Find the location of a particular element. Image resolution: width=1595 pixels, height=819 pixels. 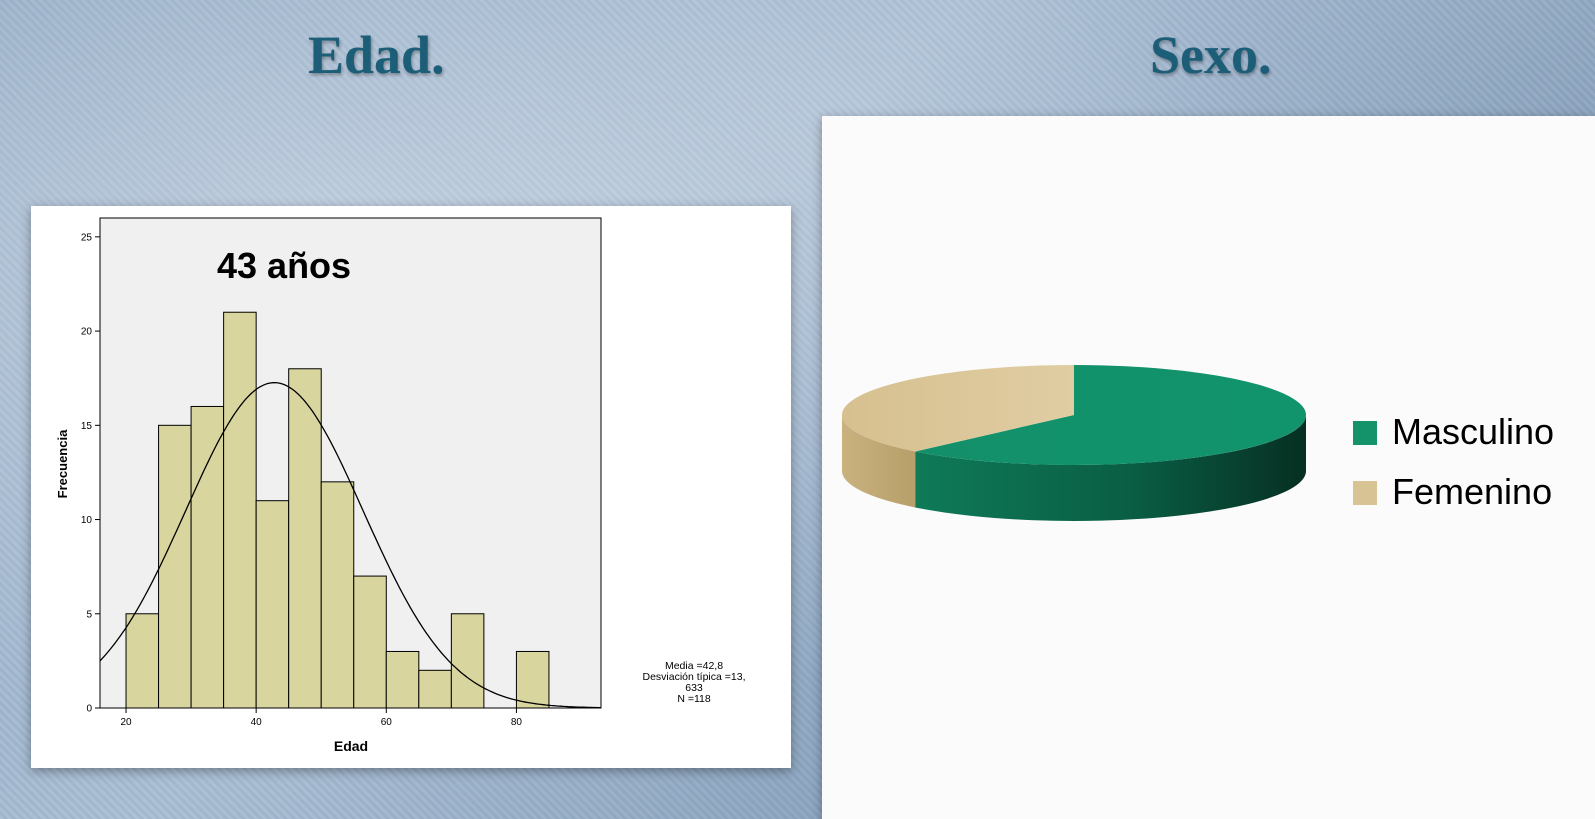

normal-curve is located at coordinates (350, 544).